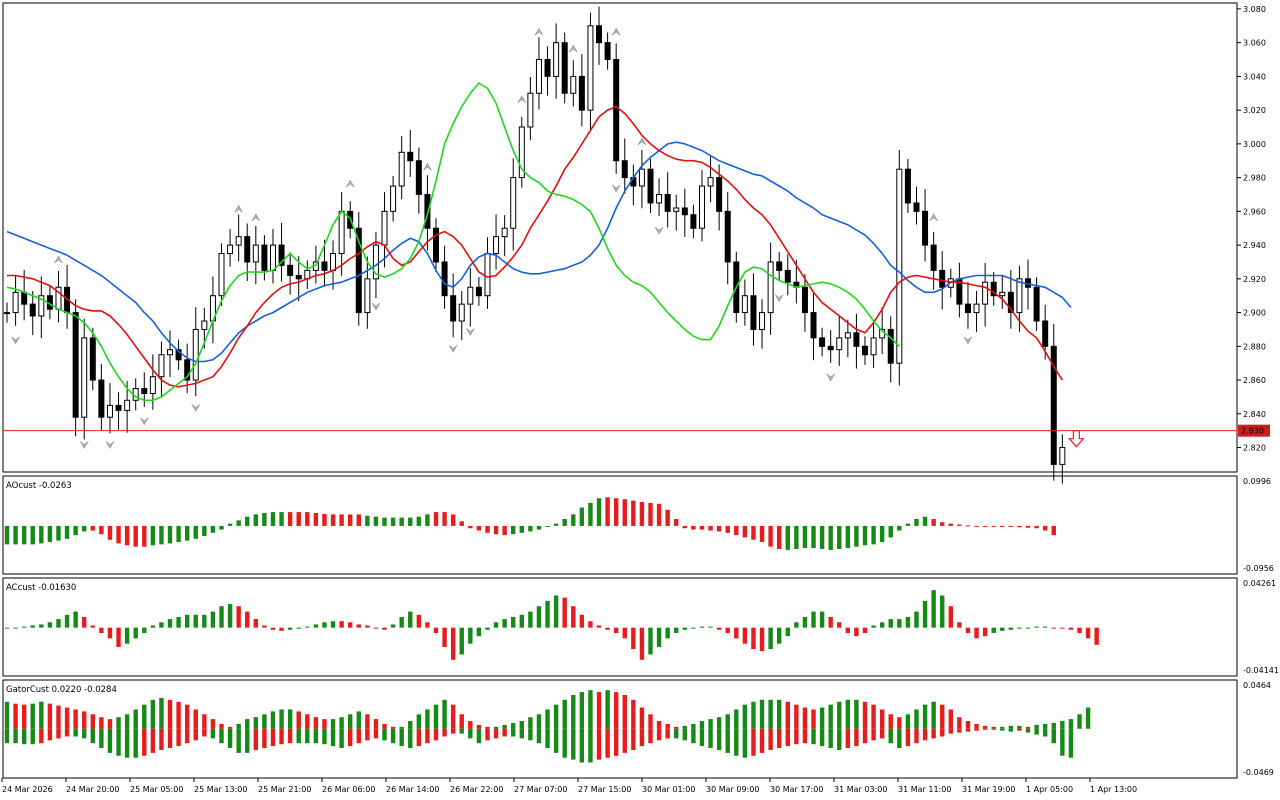 Image resolution: width=1280 pixels, height=800 pixels. What do you see at coordinates (988, 789) in the screenshot?
I see `time-tick-label: 31 Mar 19:00` at bounding box center [988, 789].